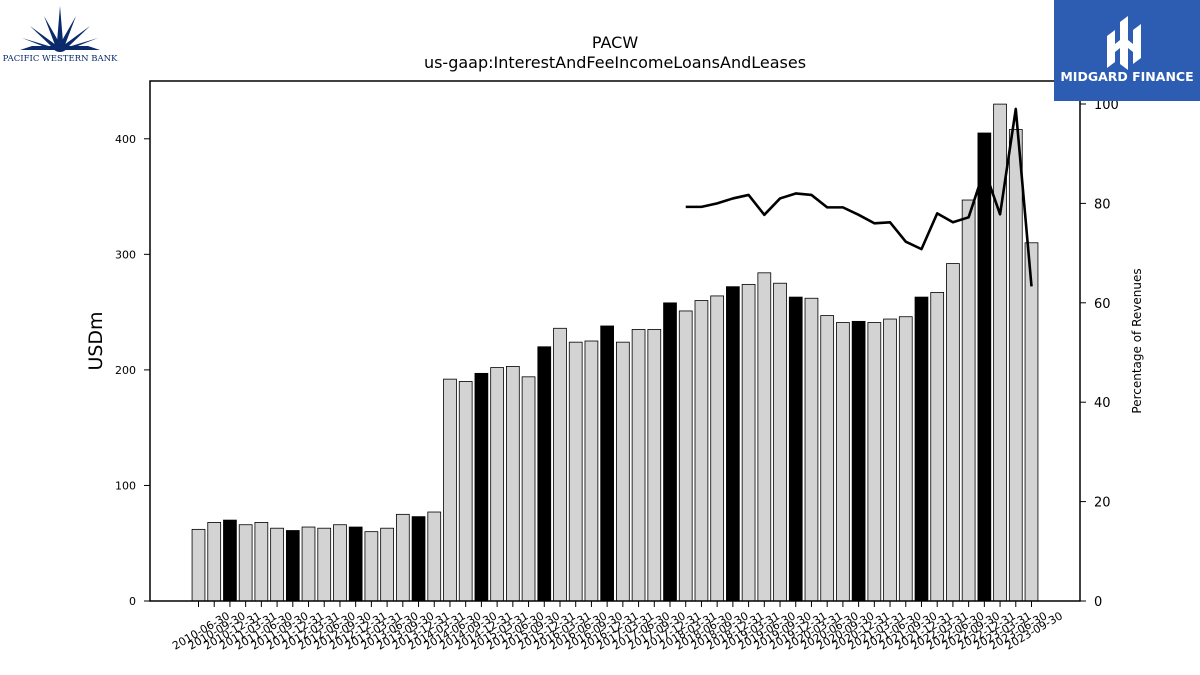 The height and width of the screenshot is (675, 1200). I want to click on y2-tick-label: 60, so click(1102, 304).